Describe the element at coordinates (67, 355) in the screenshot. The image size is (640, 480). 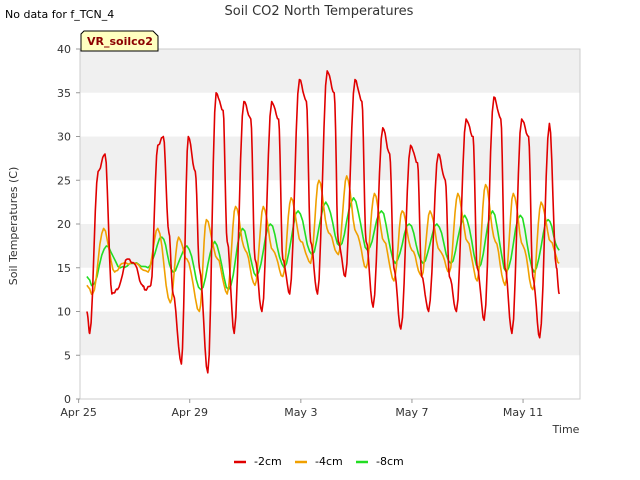
I see `y-tick-label: 5` at that location.